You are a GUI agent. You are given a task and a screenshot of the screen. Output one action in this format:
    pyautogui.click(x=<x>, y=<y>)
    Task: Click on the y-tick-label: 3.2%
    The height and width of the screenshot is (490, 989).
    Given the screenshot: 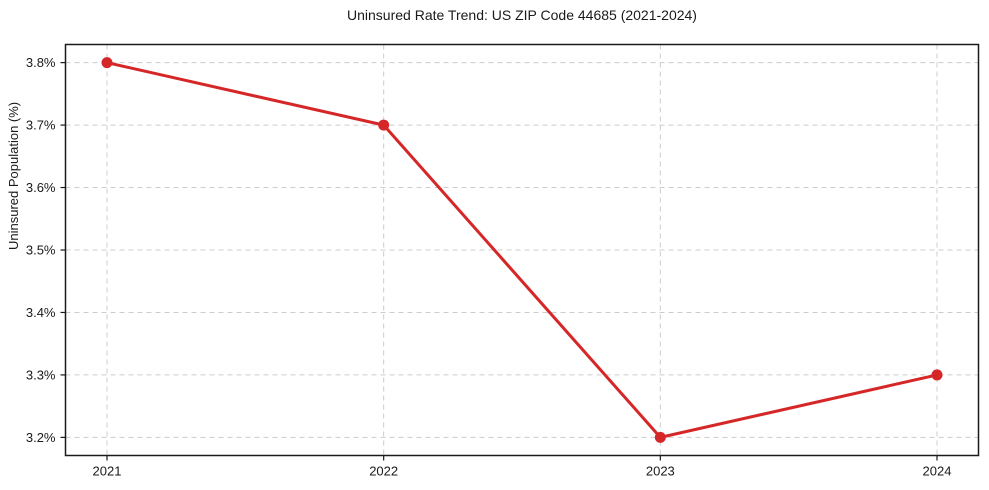 What is the action you would take?
    pyautogui.click(x=41, y=437)
    